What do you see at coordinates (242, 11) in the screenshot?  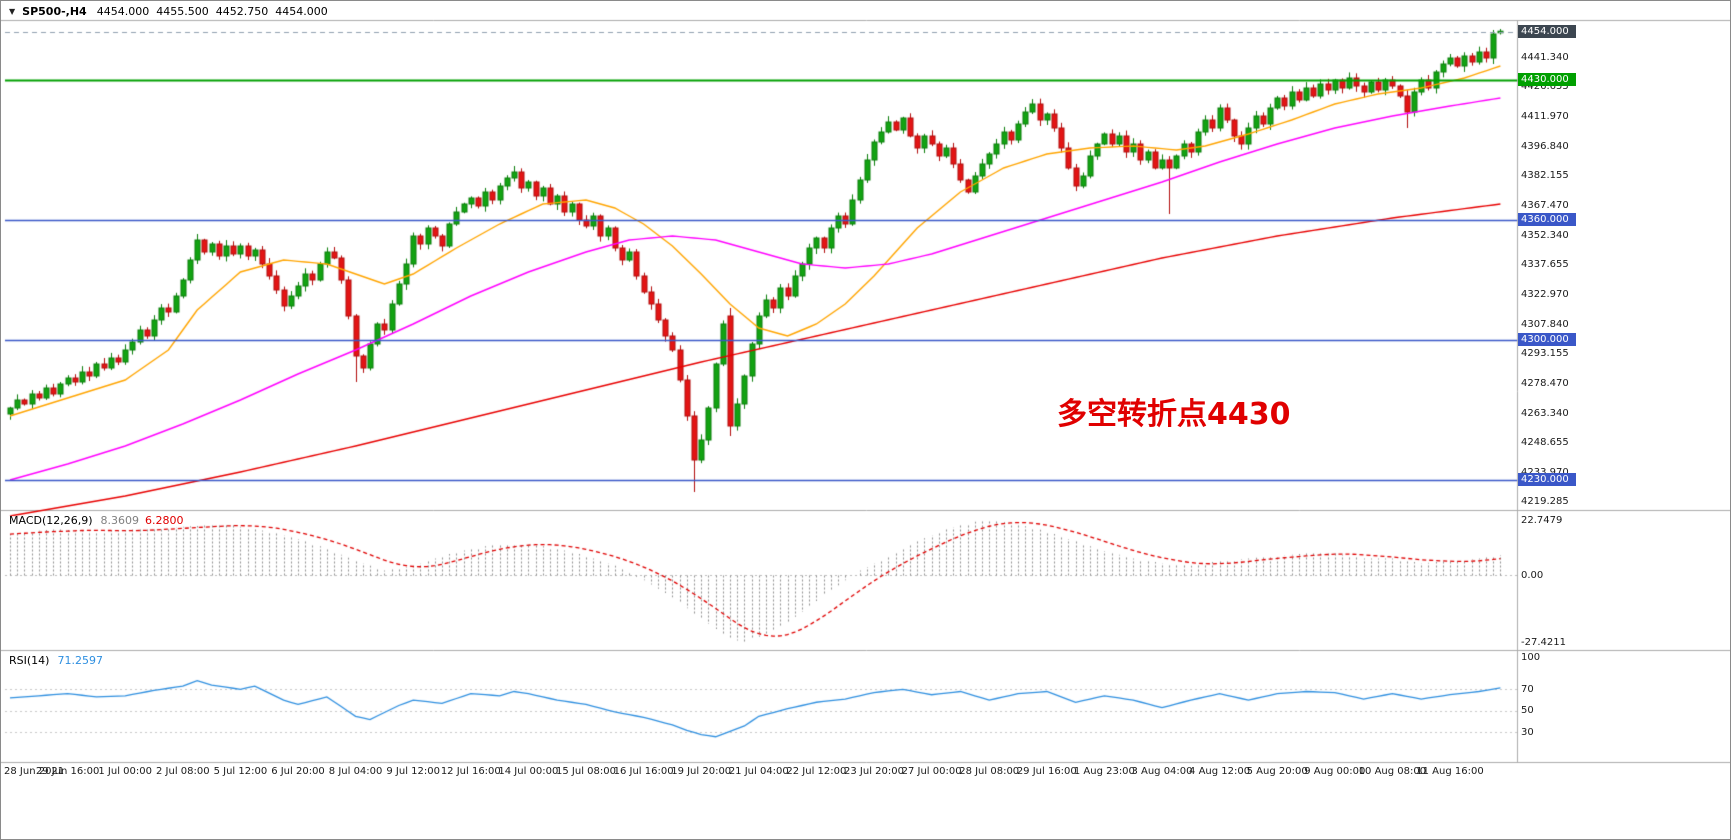 I see `ohlc-low: 4452.750` at bounding box center [242, 11].